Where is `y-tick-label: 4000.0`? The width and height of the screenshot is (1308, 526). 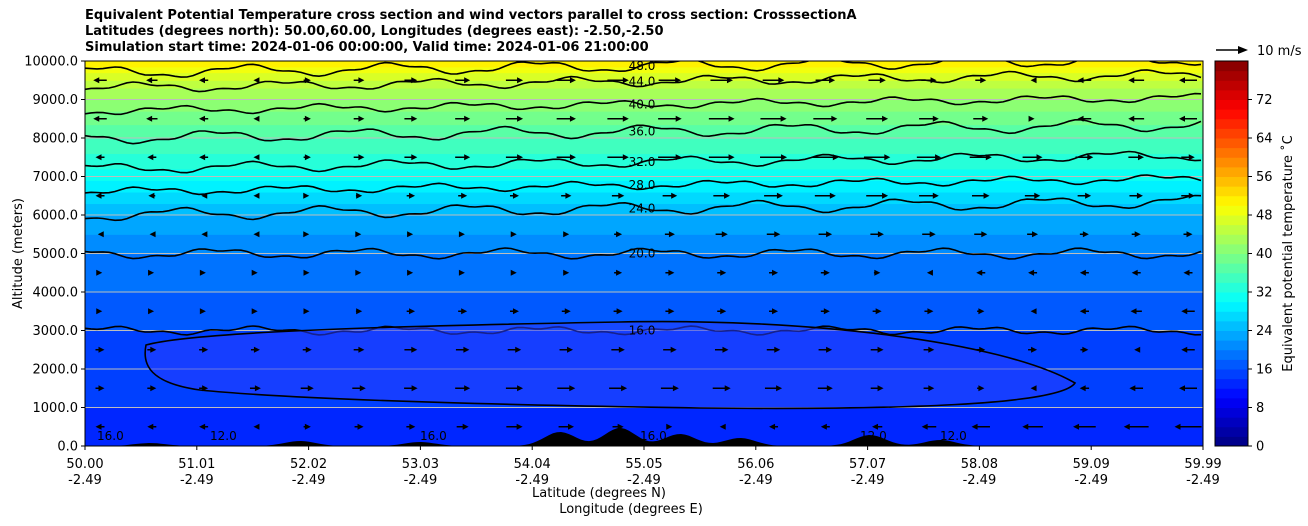 y-tick-label: 4000.0 is located at coordinates (56, 293).